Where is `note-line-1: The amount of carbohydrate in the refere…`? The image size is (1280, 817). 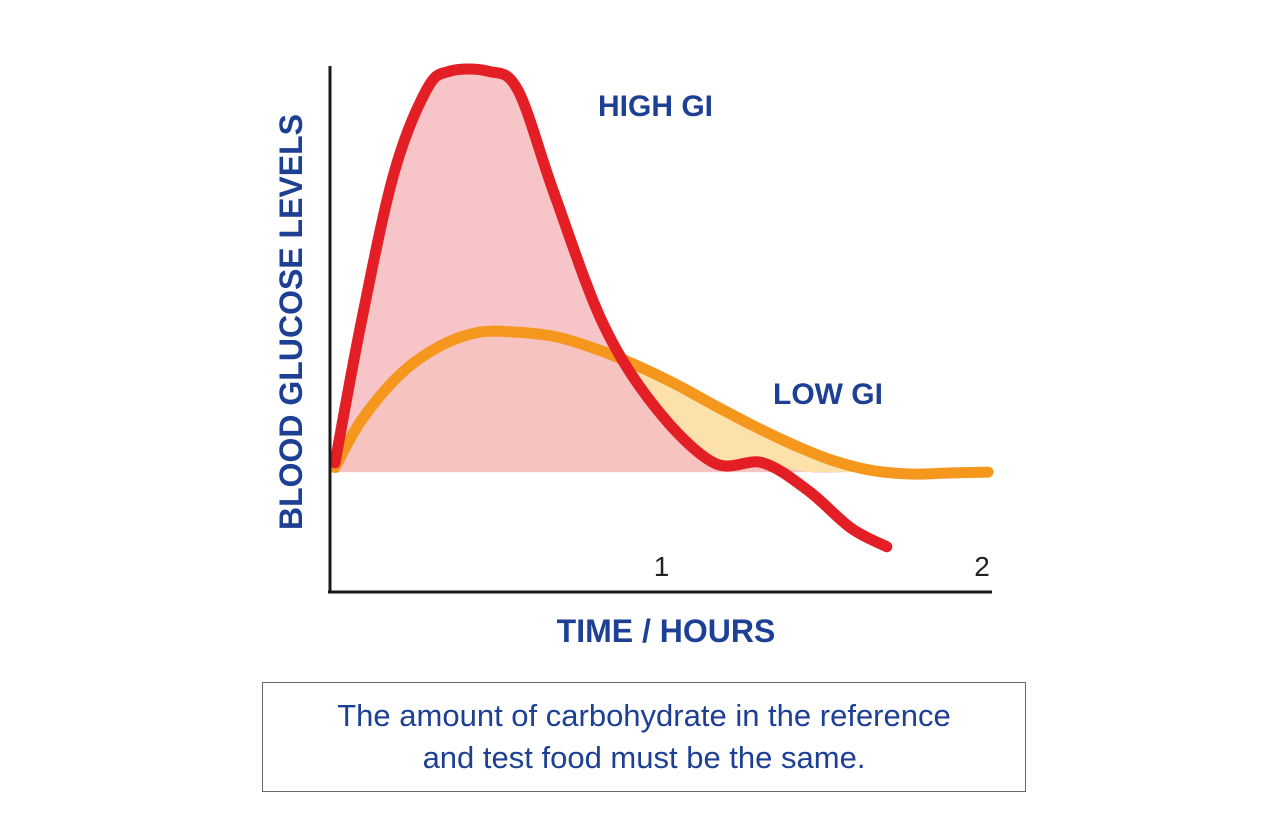
note-line-1: The amount of carbohydrate in the refere… is located at coordinates (644, 715).